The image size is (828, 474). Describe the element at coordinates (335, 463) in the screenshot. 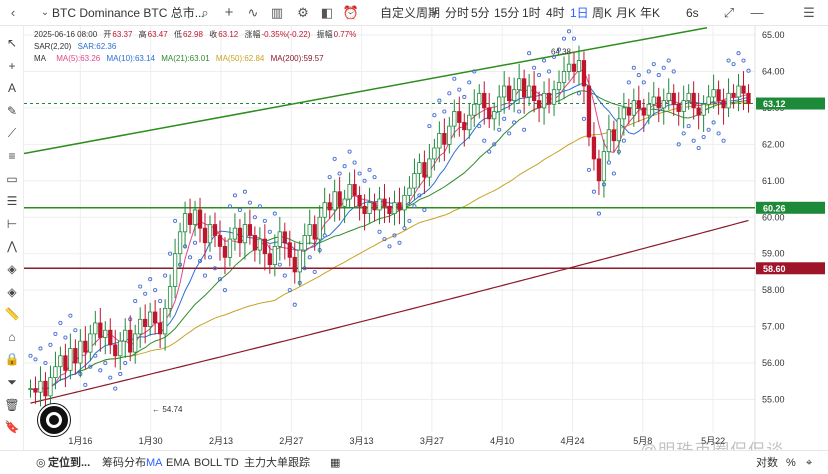

I see `grid-icon: ▦` at that location.